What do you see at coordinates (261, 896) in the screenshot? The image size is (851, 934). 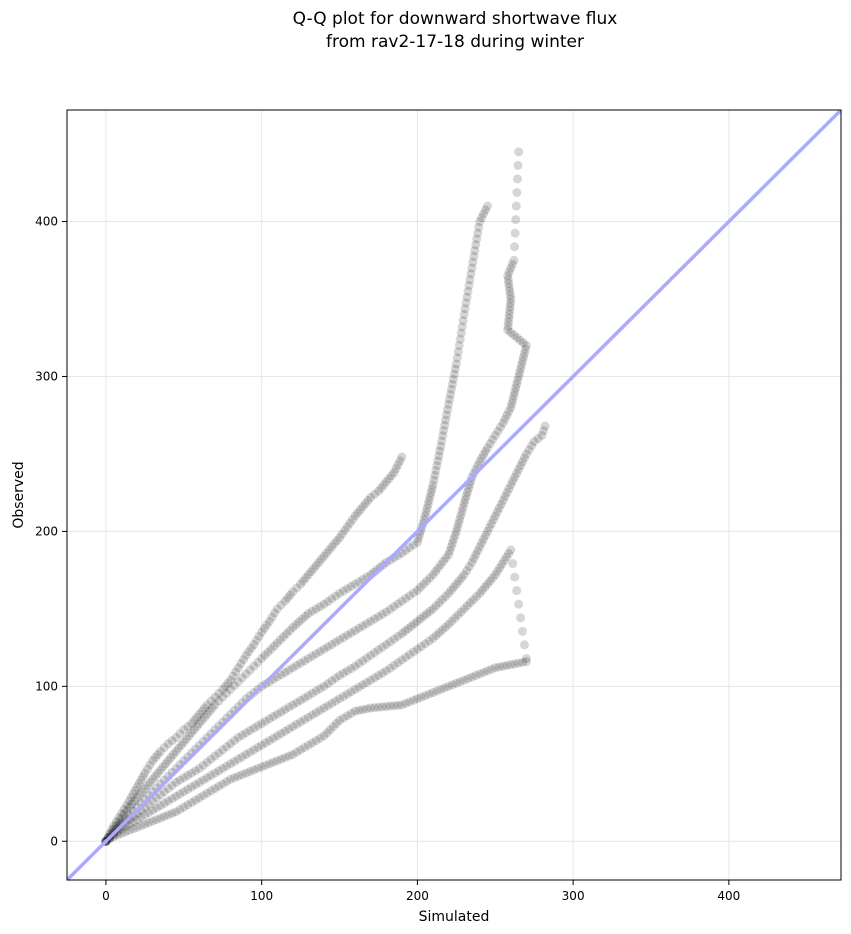 I see `x-tick-label: 100` at bounding box center [261, 896].